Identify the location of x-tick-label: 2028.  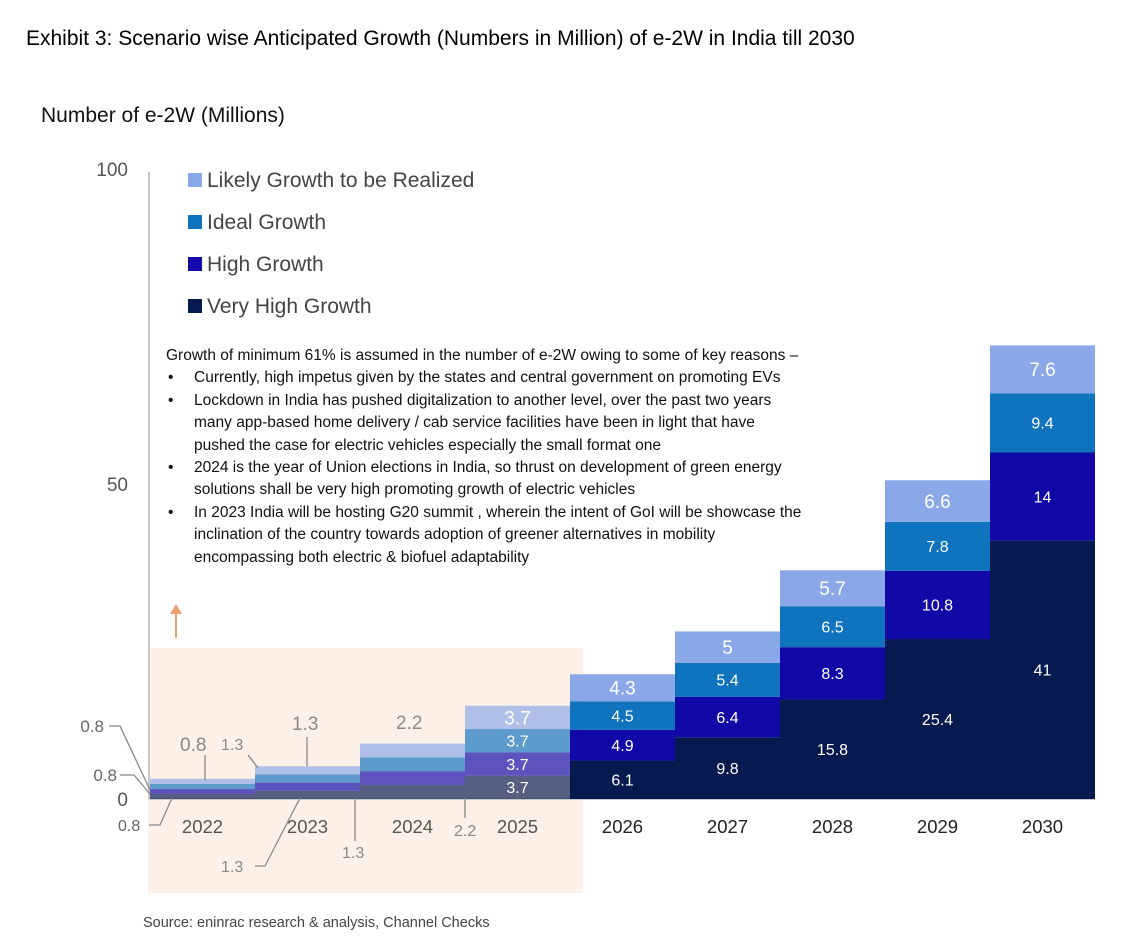
(832, 826).